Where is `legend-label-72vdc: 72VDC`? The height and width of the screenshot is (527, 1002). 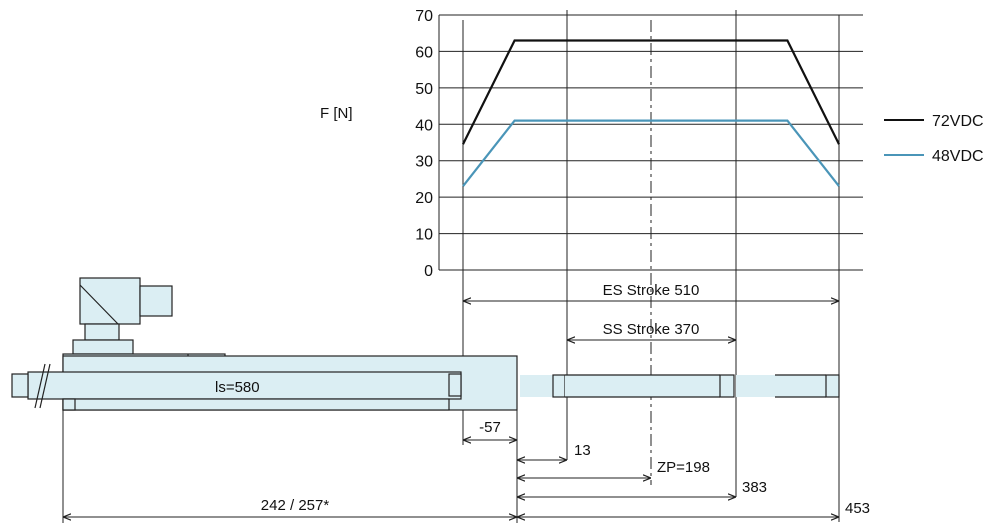
legend-label-72vdc: 72VDC is located at coordinates (958, 121).